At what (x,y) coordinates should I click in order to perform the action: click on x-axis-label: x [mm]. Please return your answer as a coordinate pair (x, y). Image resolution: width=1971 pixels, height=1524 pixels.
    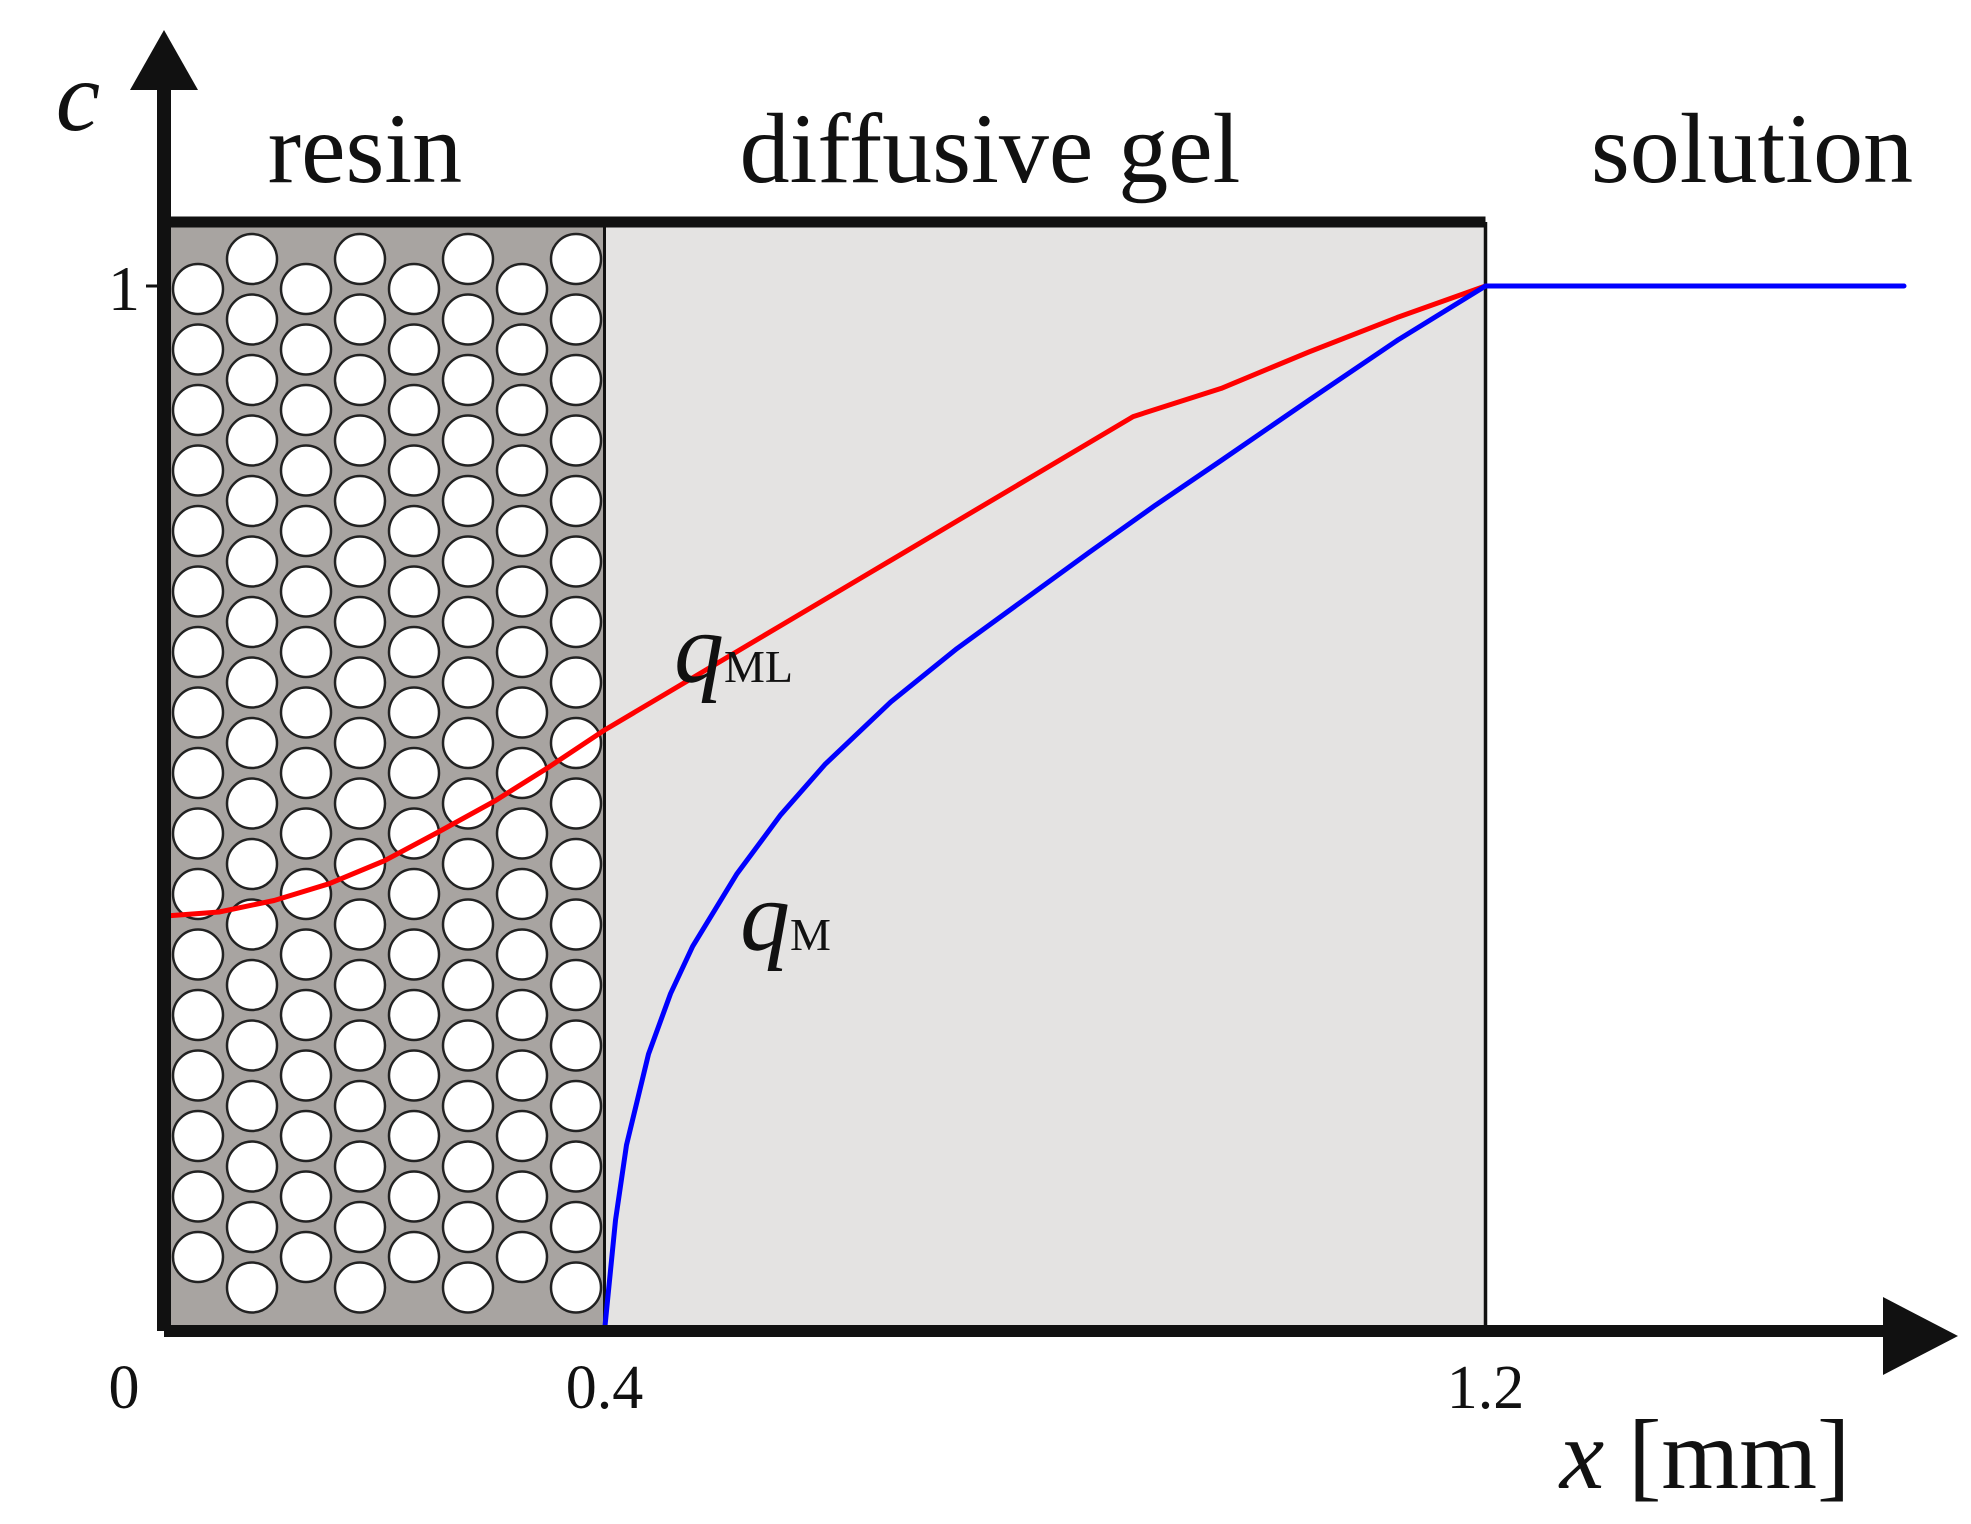
    Looking at the image, I should click on (1704, 1454).